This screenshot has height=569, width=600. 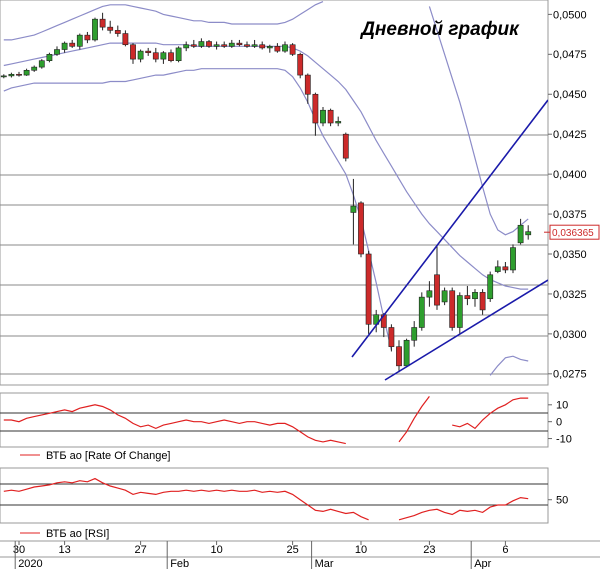 I want to click on x-tick-label: 30, so click(x=19, y=550).